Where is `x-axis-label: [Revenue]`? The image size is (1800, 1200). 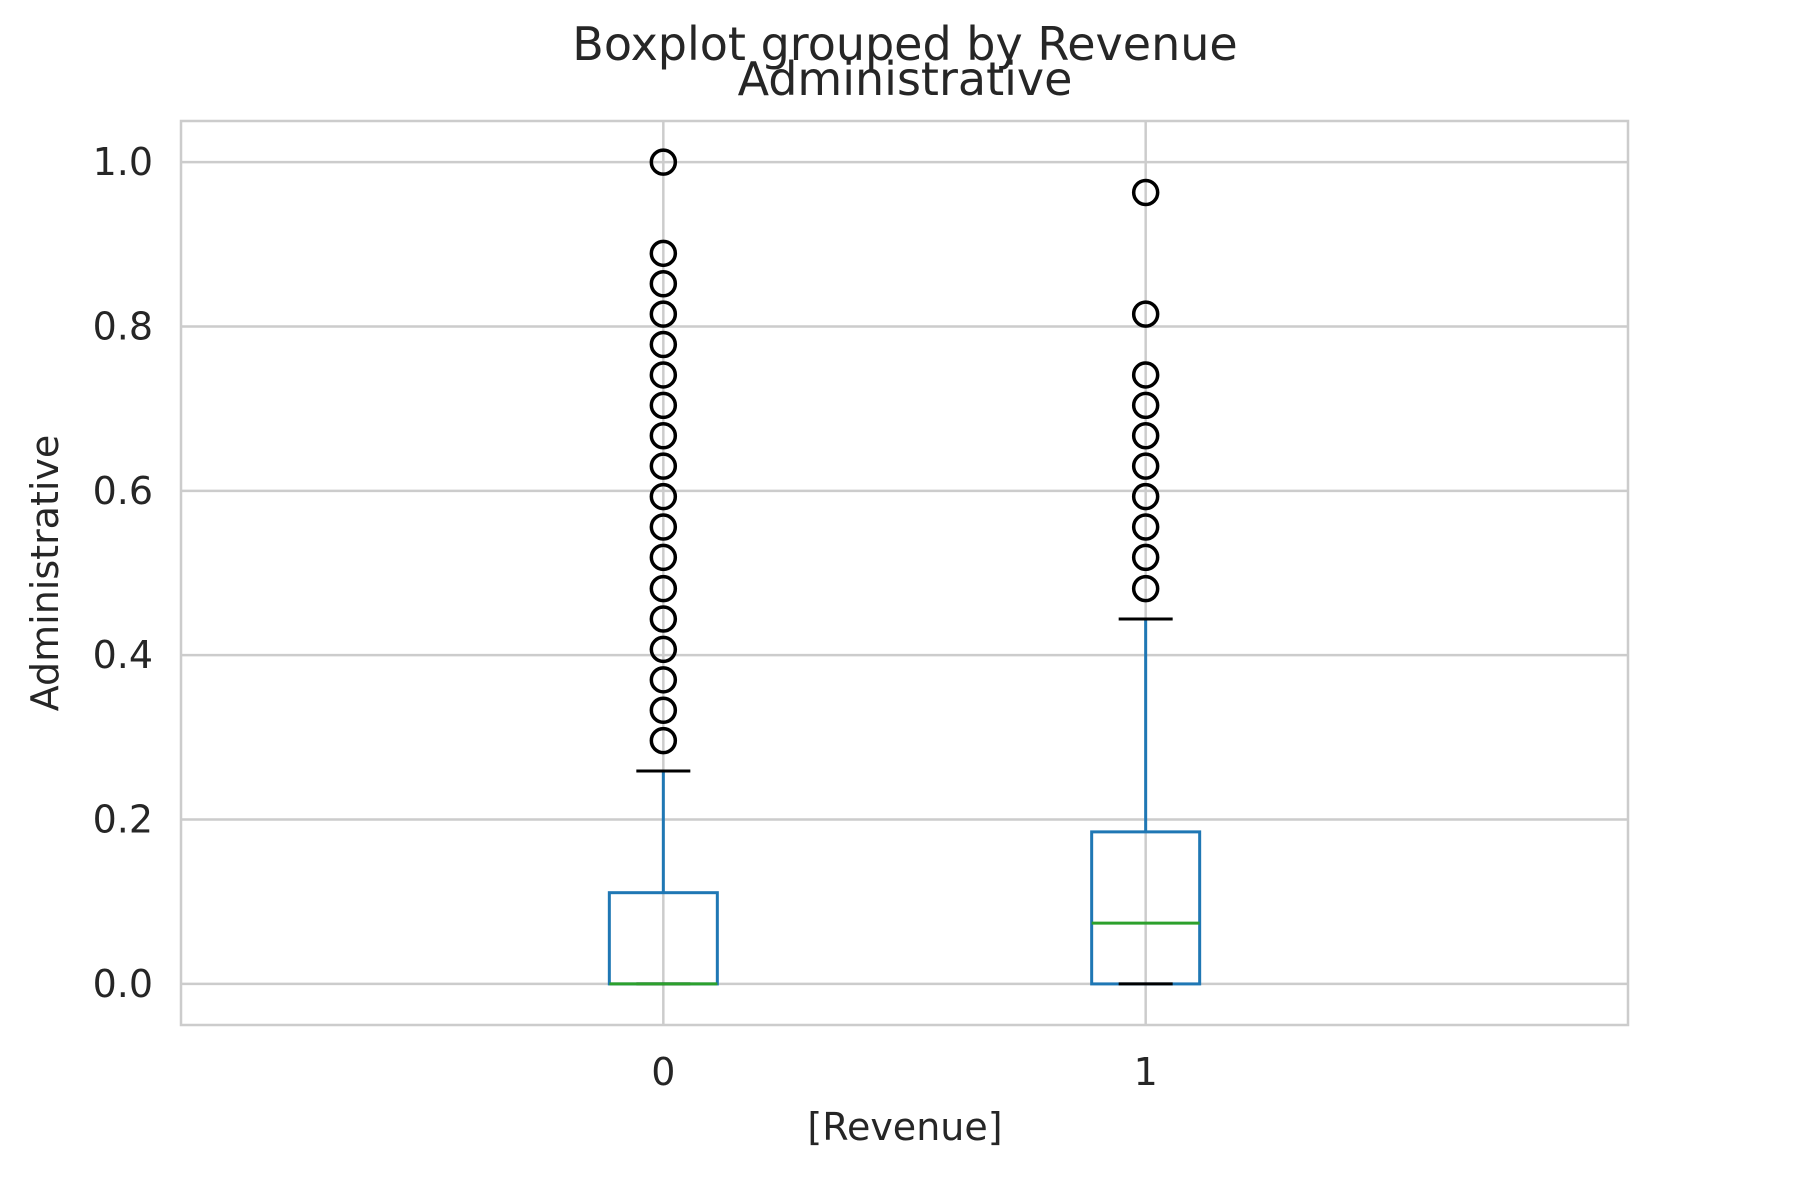
x-axis-label: [Revenue] is located at coordinates (904, 1127).